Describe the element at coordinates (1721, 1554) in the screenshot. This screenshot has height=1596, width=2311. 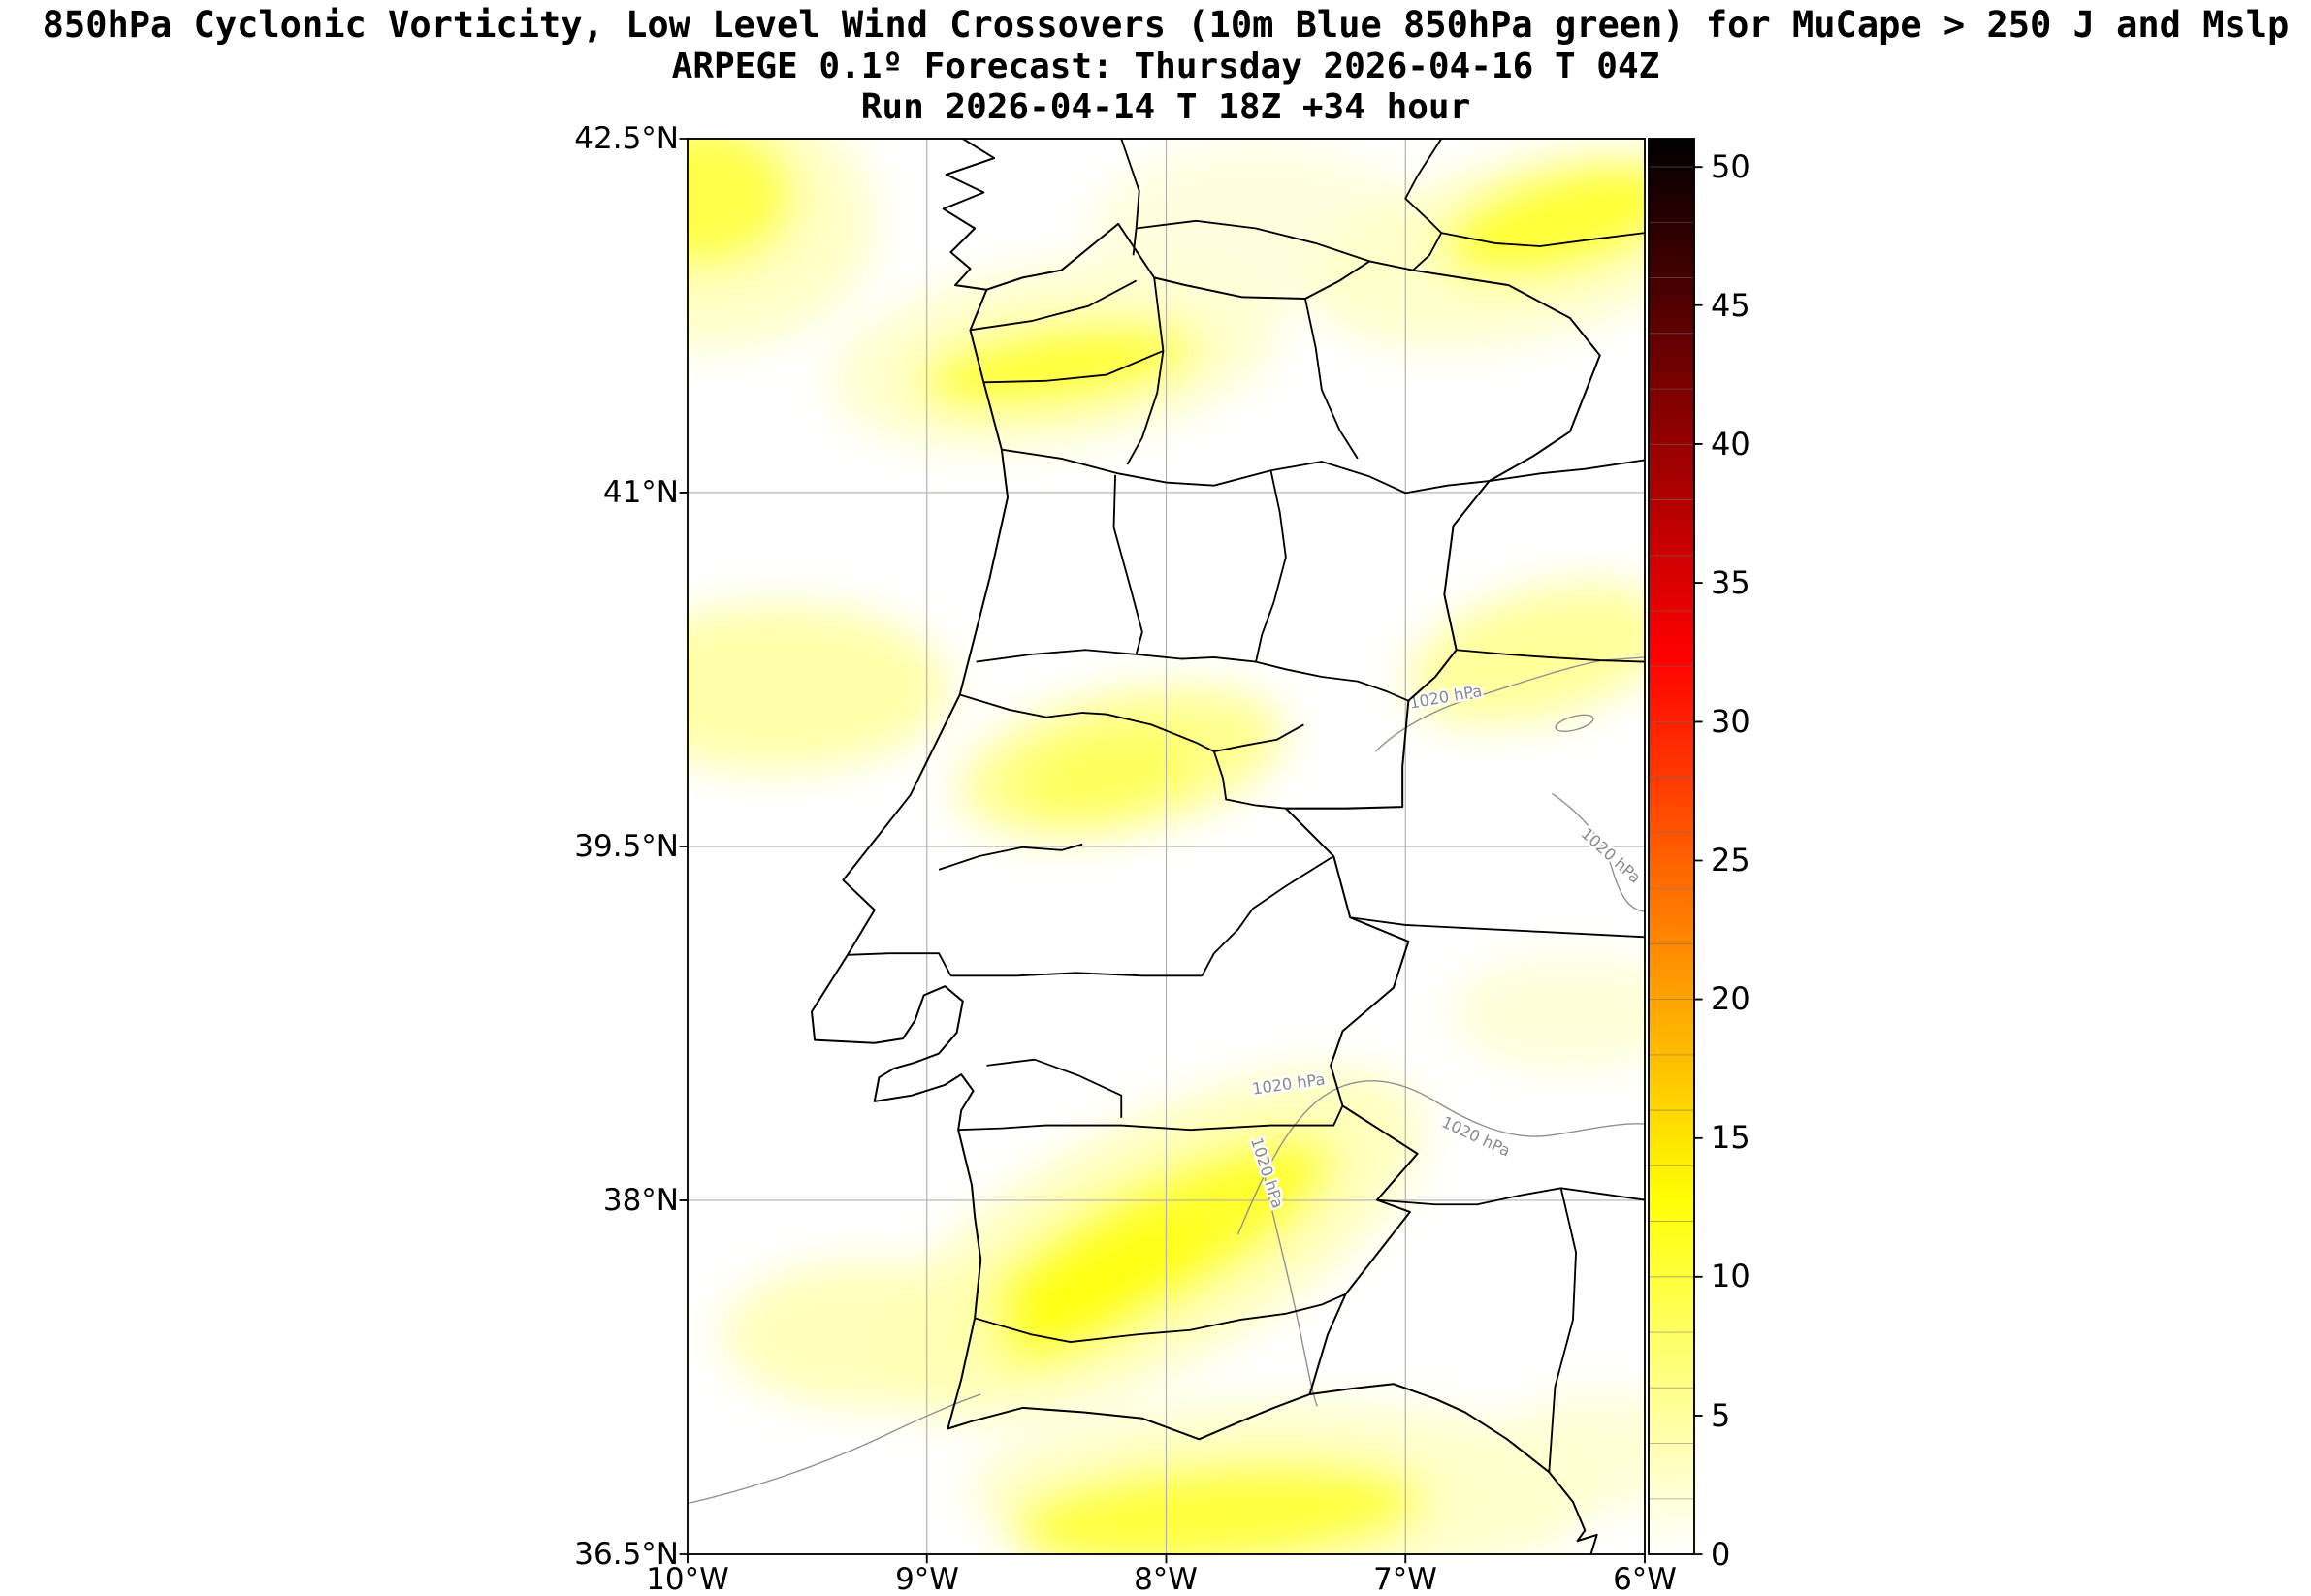
I see `colorbar-tick-label: 0` at that location.